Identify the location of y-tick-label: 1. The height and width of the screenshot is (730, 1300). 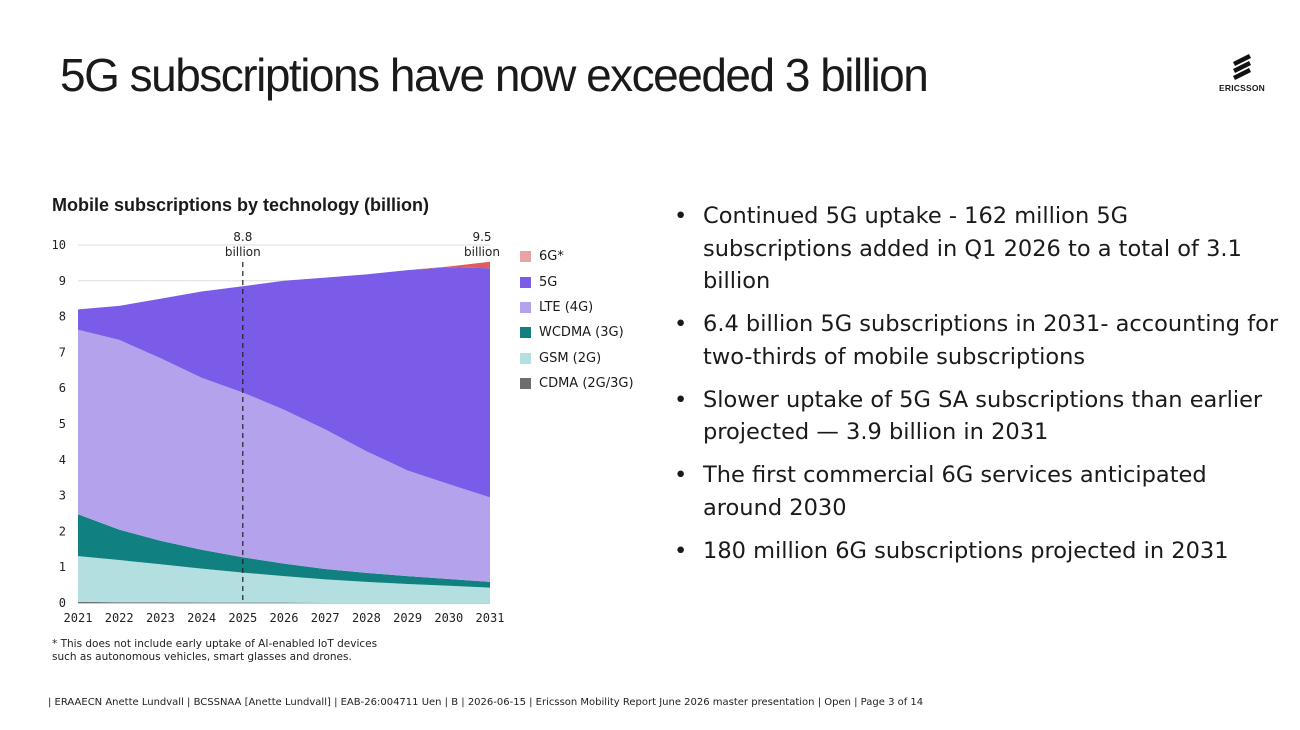
(62, 567).